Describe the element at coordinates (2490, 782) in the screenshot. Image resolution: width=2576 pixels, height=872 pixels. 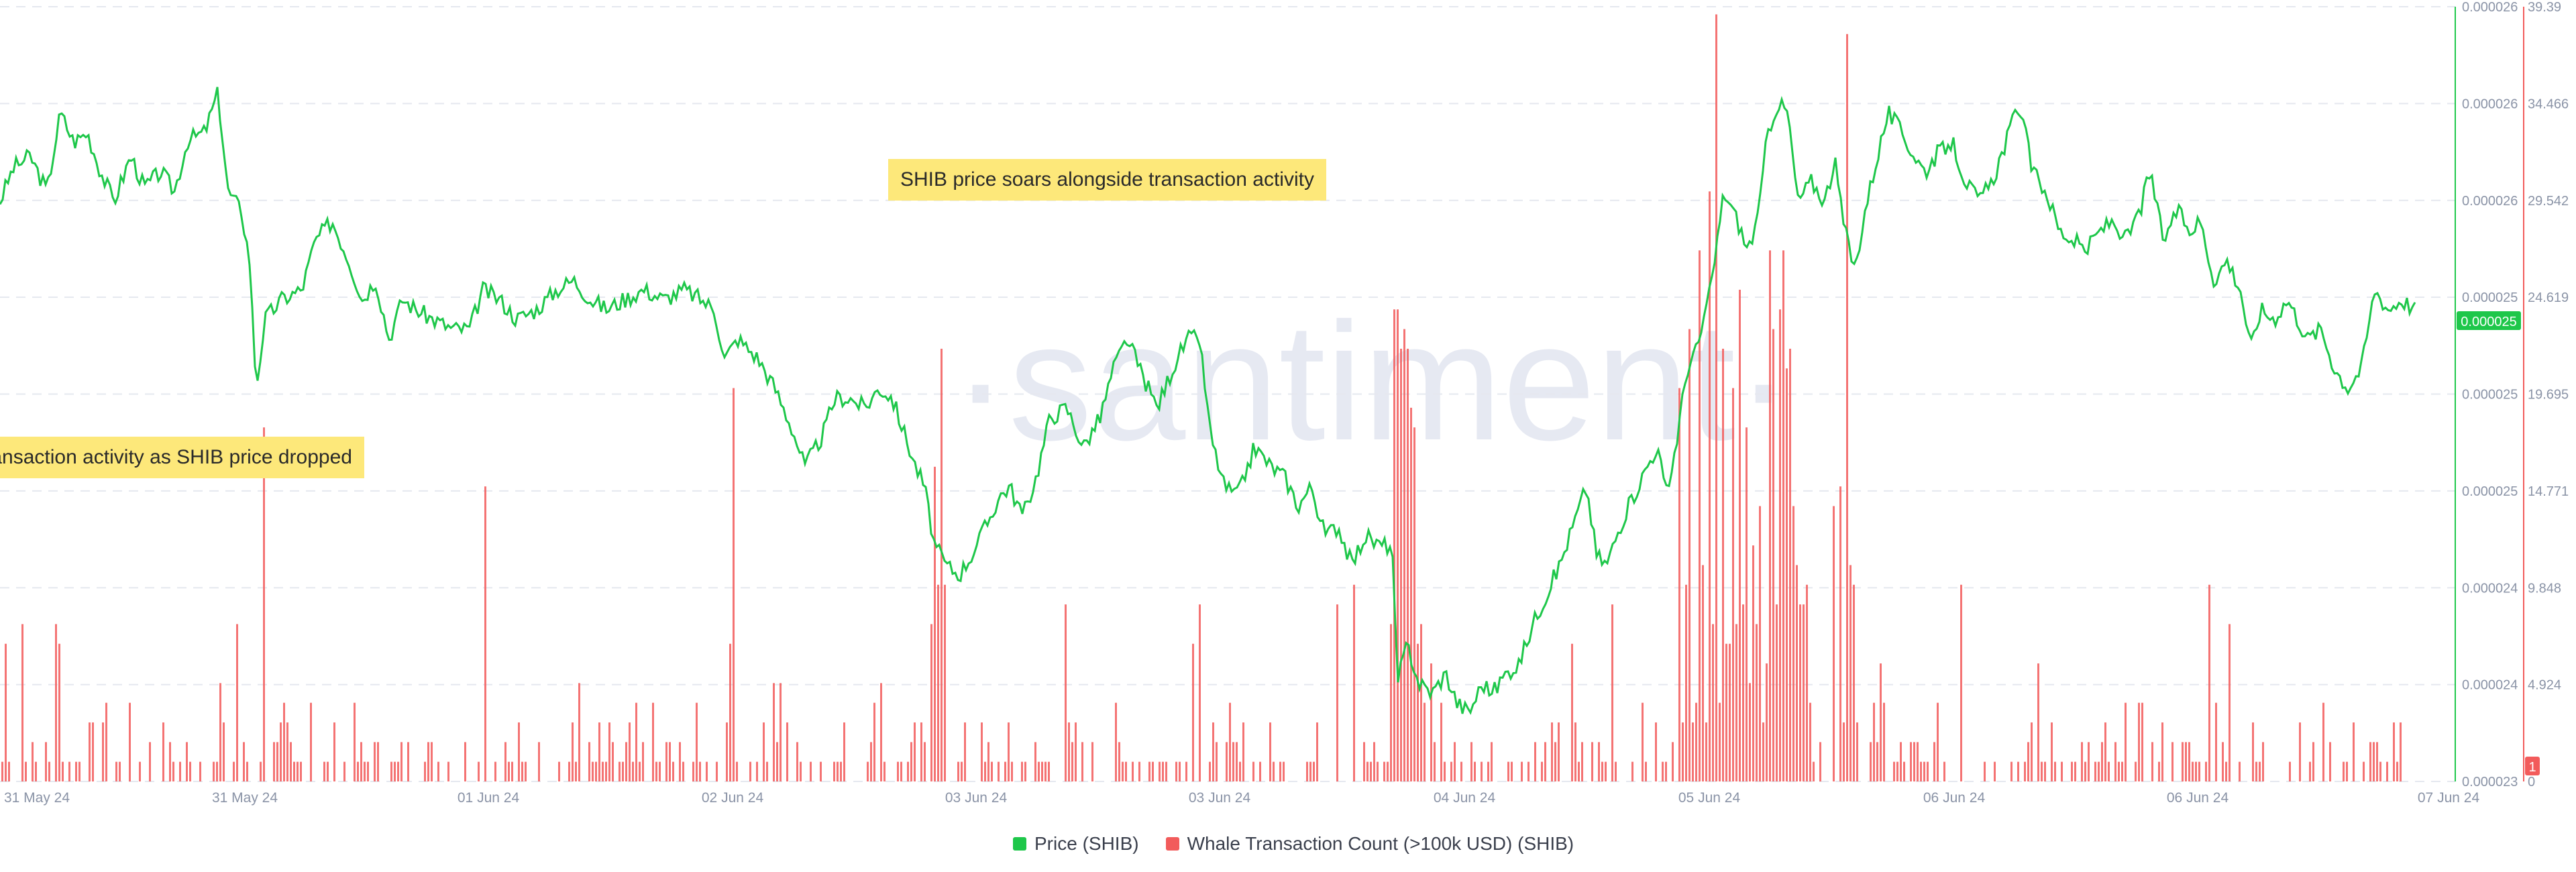
I see `price-tick-label: 0.000023` at that location.